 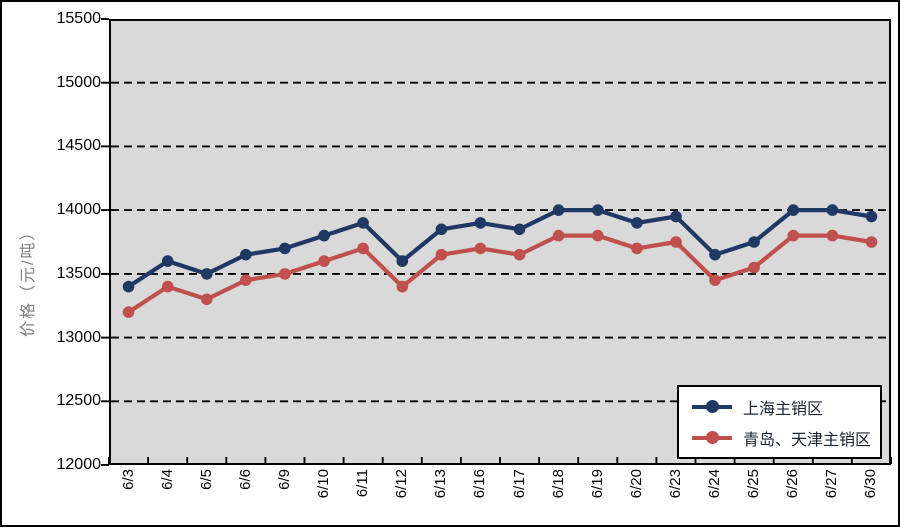 I want to click on x-axis-tick-label: 6/6, so click(x=245, y=479).